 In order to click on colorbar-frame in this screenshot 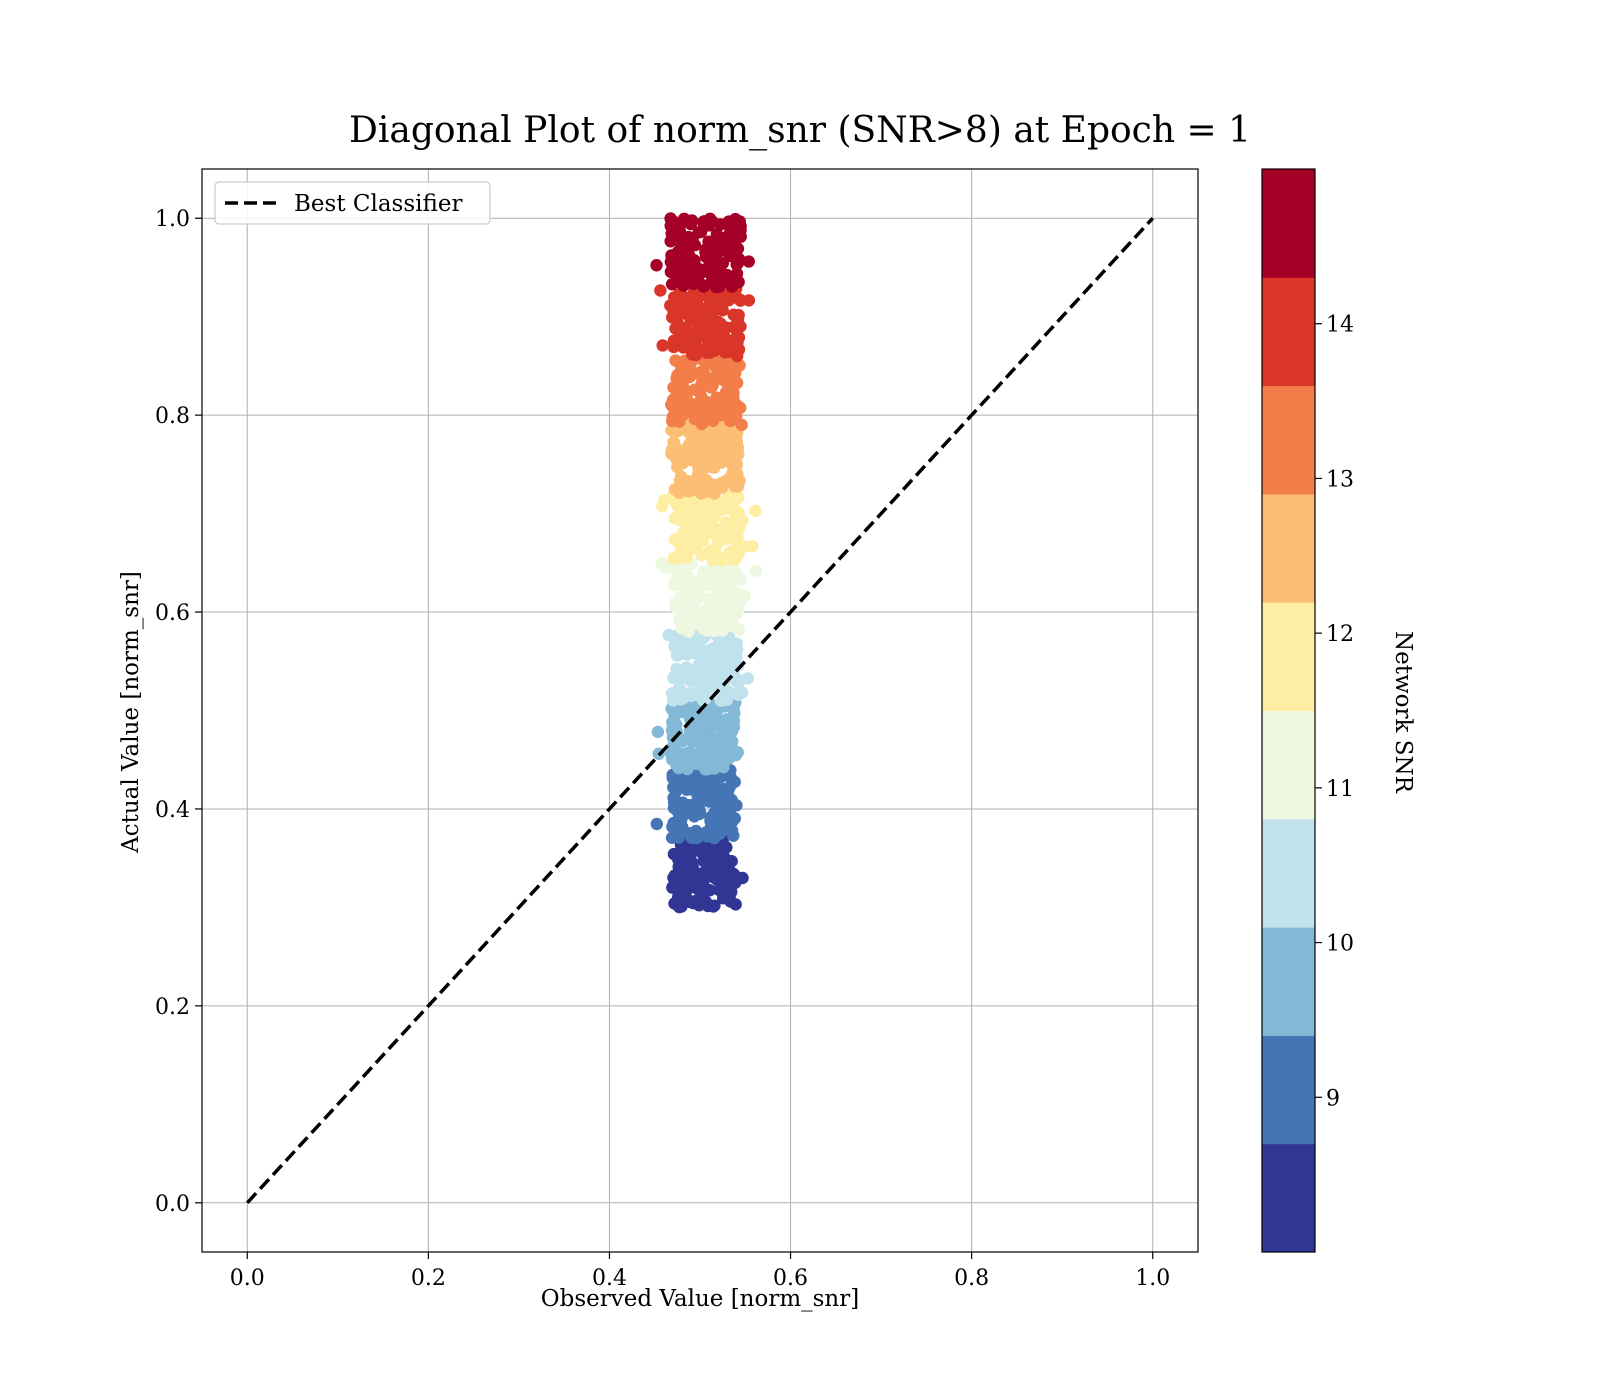, I will do `click(1288, 710)`.